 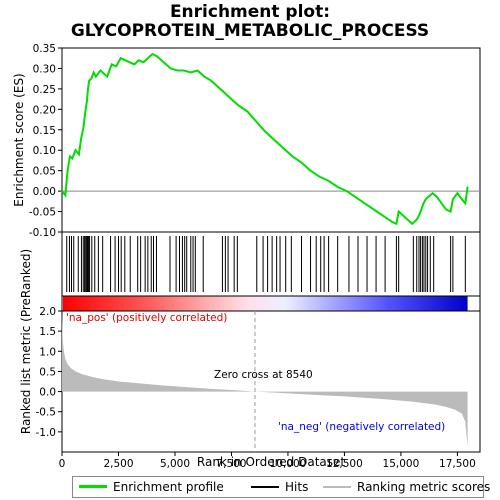 What do you see at coordinates (44, 90) in the screenshot?
I see `es-y-tick-label: 0.25` at bounding box center [44, 90].